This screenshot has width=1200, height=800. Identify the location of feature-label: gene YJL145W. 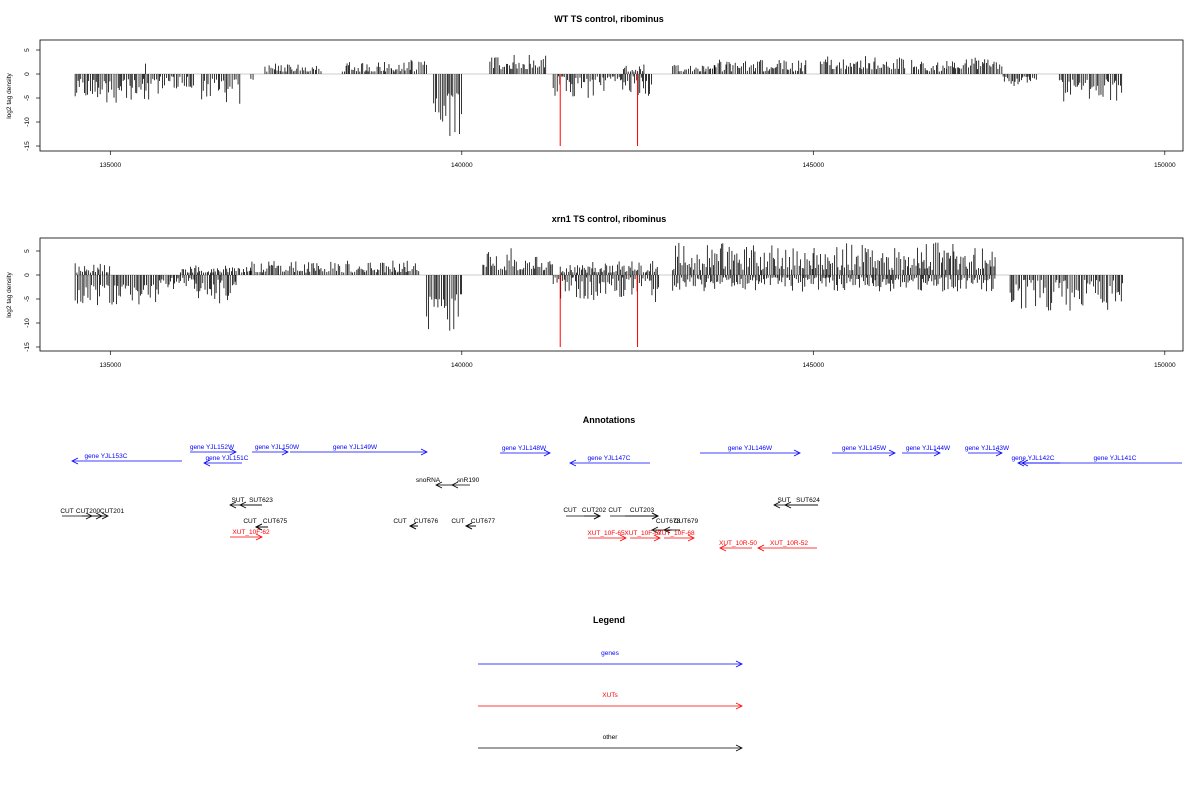
(864, 448).